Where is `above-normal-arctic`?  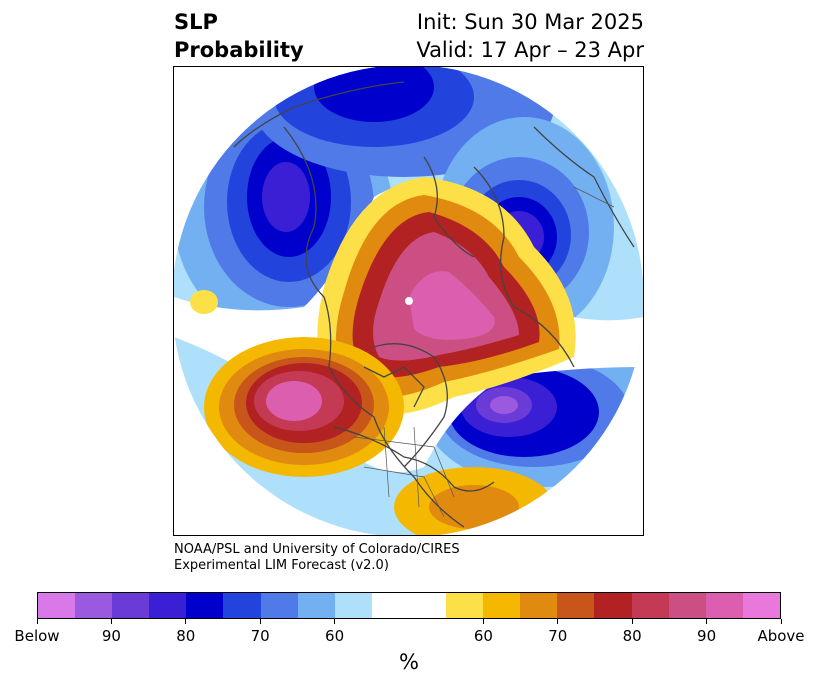 above-normal-arctic is located at coordinates (446, 296).